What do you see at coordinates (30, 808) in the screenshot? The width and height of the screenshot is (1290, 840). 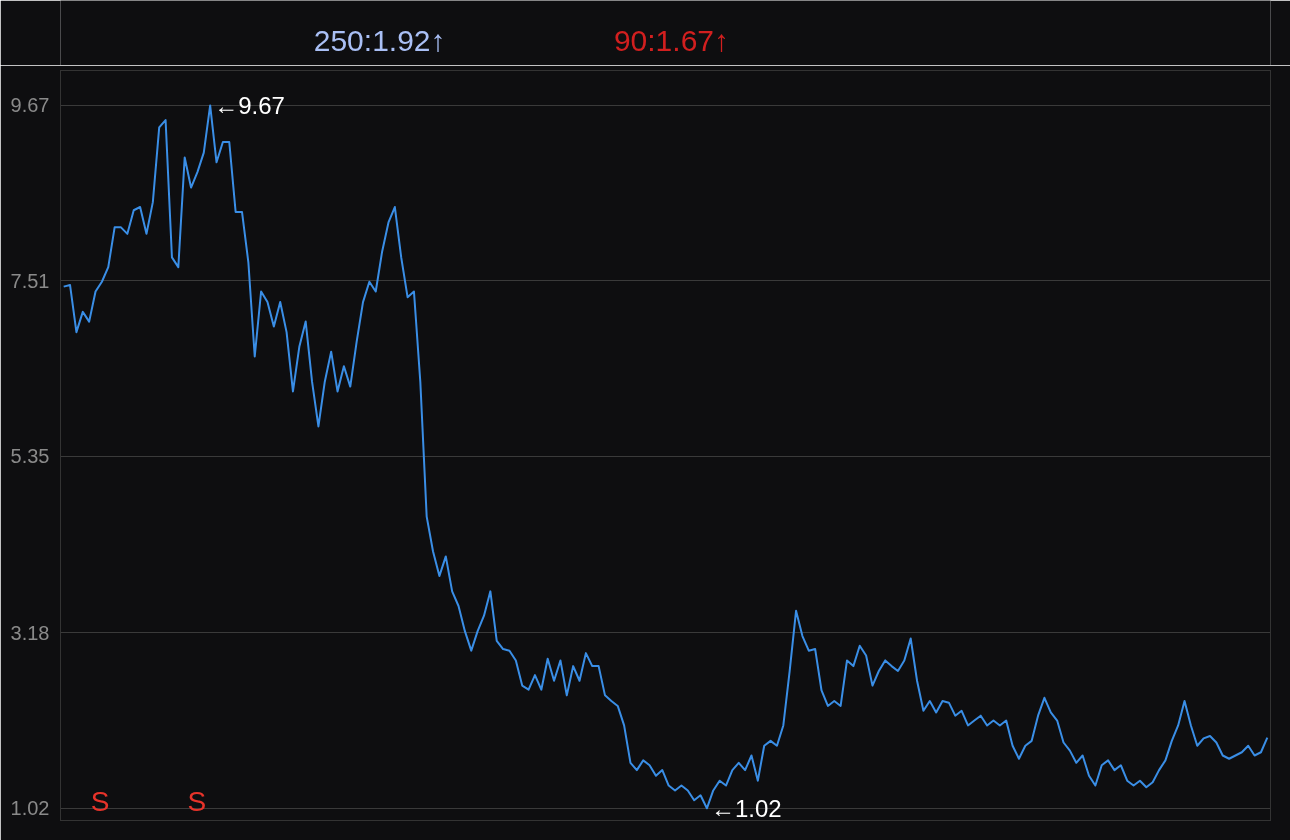 I see `y-tick-label: 1.02` at bounding box center [30, 808].